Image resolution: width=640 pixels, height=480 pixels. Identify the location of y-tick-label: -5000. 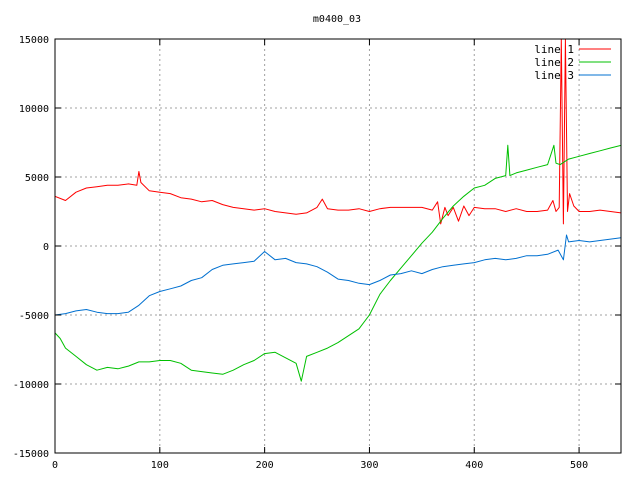
(34, 316).